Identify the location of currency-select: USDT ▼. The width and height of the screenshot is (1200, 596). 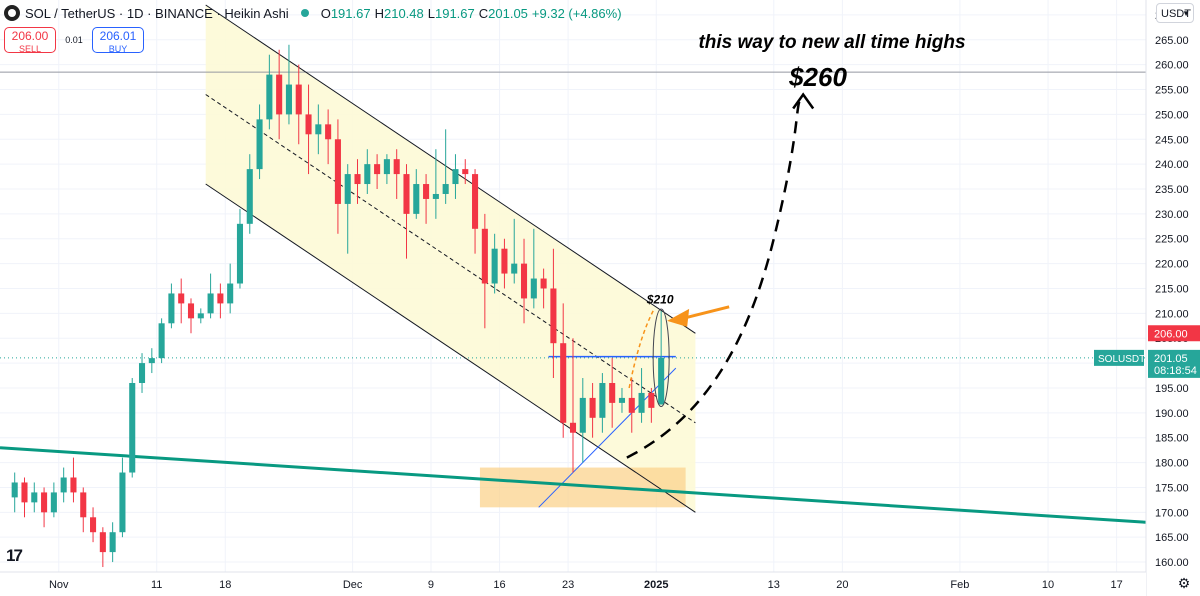
(1175, 13).